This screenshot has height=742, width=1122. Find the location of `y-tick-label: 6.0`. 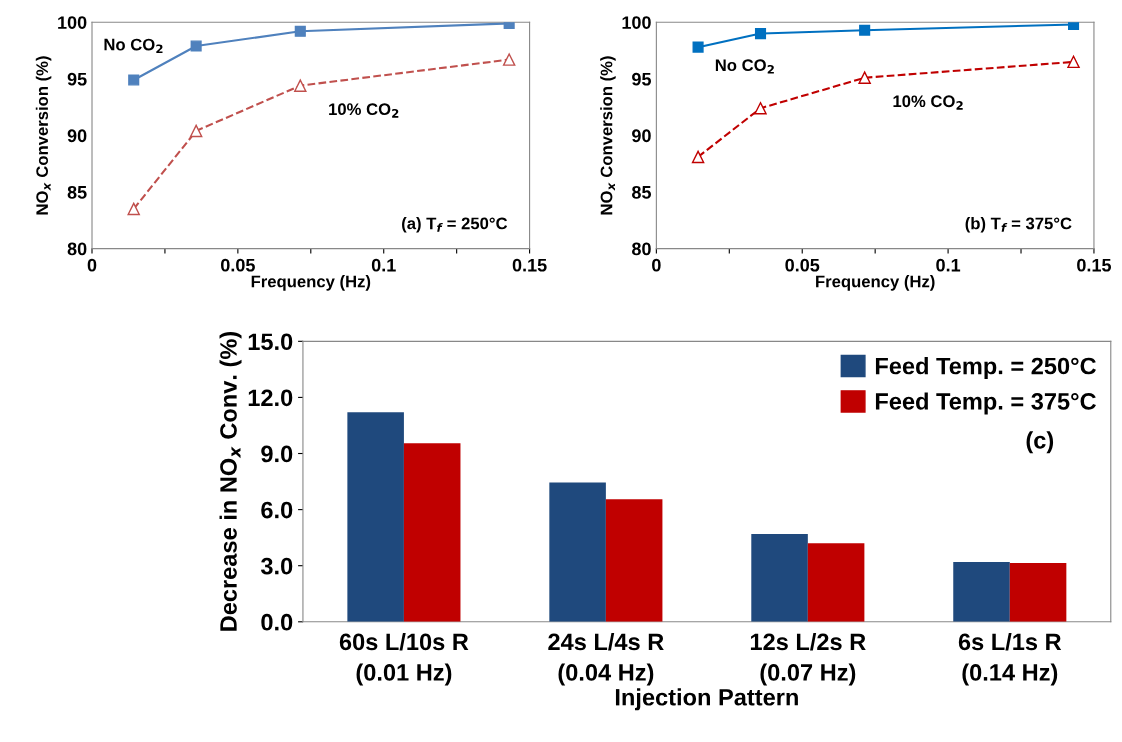

y-tick-label: 6.0 is located at coordinates (277, 510).